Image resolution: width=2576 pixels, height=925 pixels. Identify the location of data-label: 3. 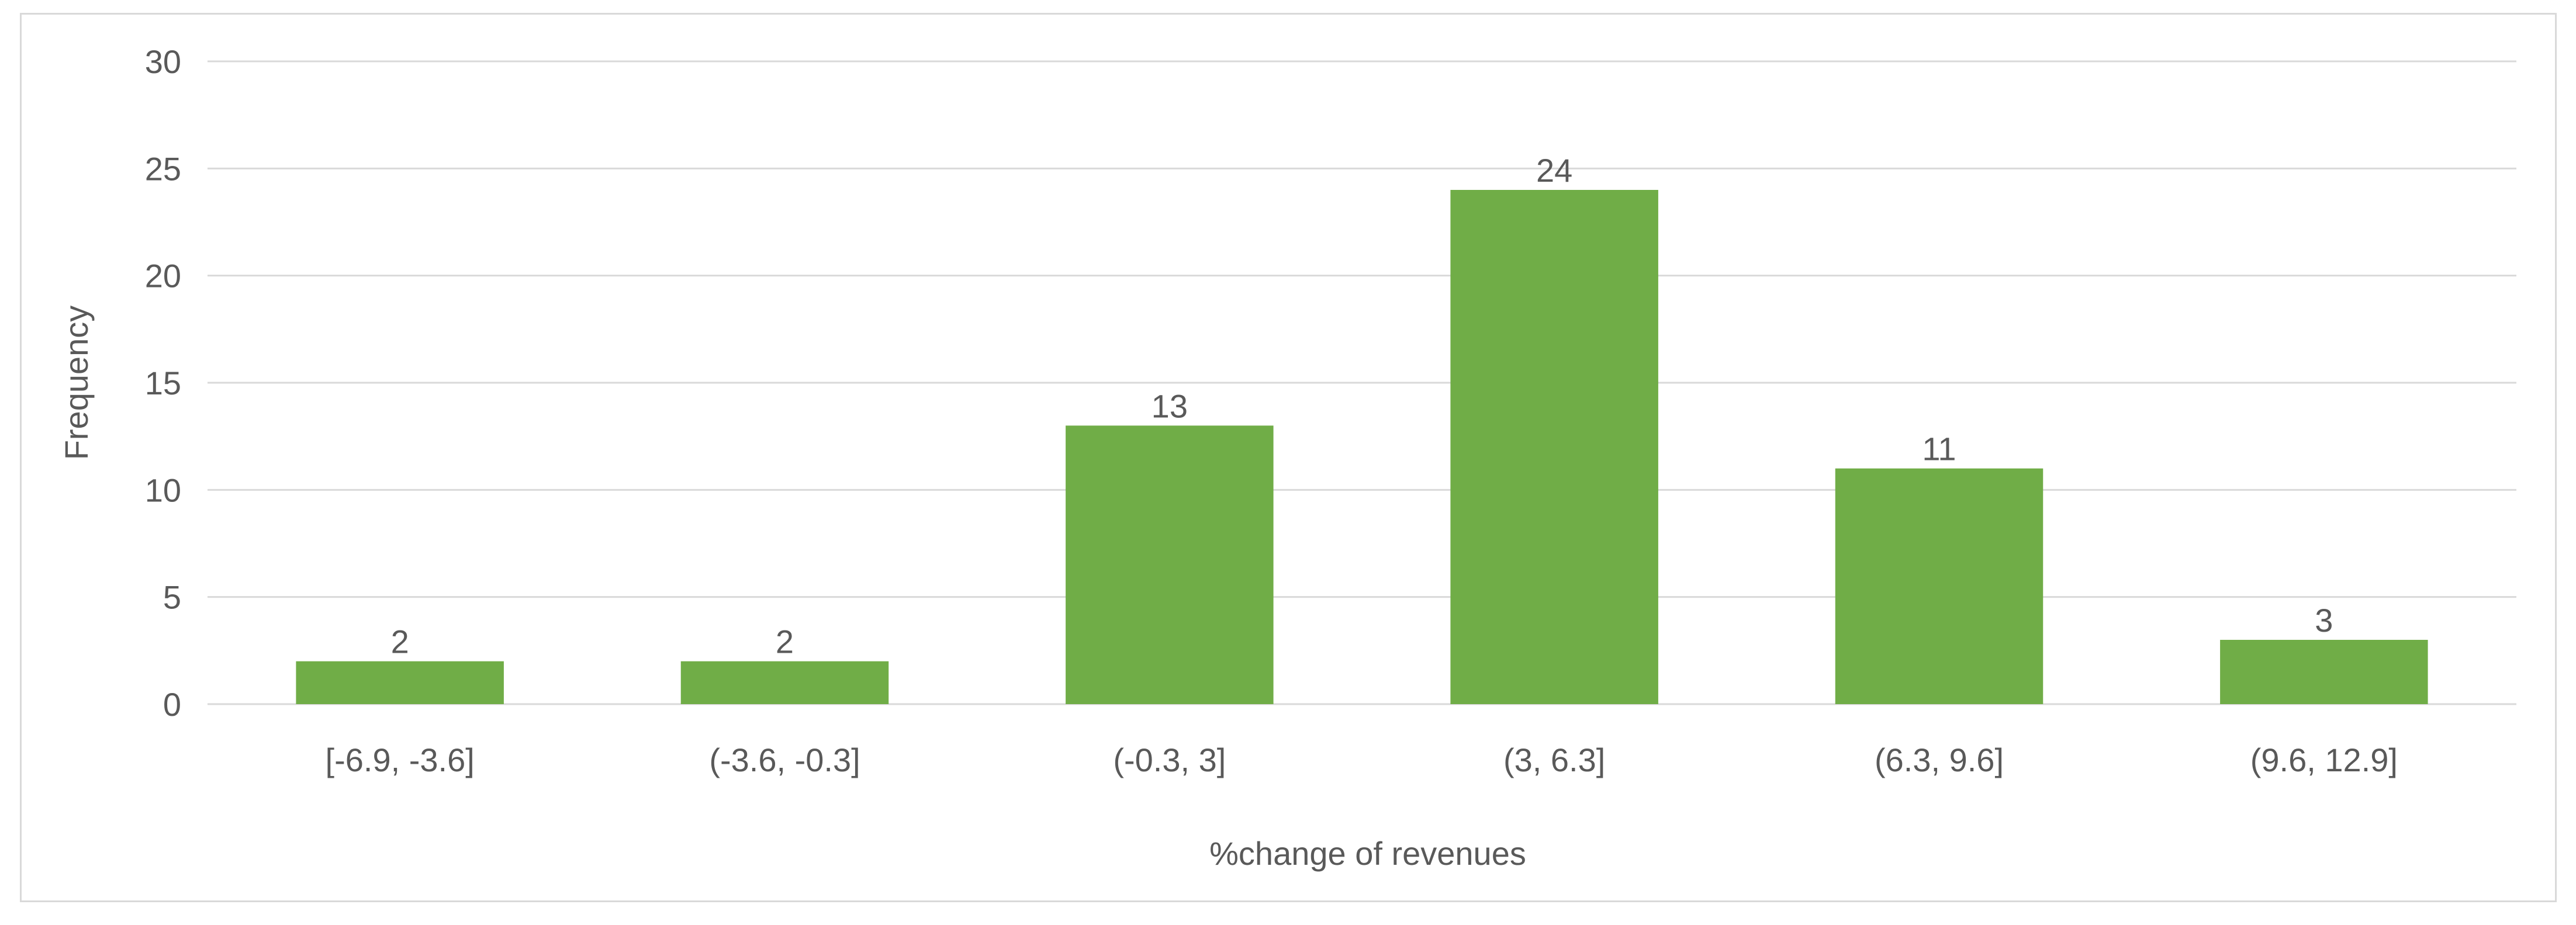
(2324, 620).